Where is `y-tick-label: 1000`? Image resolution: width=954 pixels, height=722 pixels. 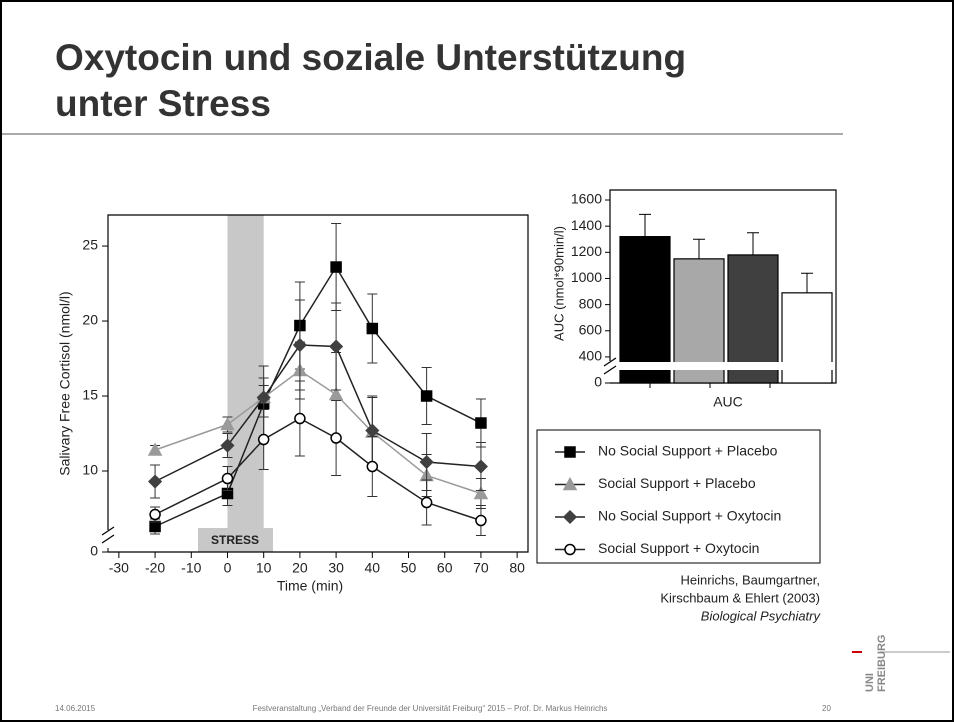
y-tick-label: 1000 is located at coordinates (586, 277).